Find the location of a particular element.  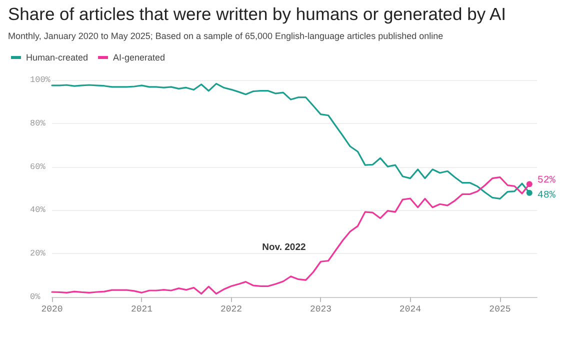

data-label: 48% is located at coordinates (546, 196).